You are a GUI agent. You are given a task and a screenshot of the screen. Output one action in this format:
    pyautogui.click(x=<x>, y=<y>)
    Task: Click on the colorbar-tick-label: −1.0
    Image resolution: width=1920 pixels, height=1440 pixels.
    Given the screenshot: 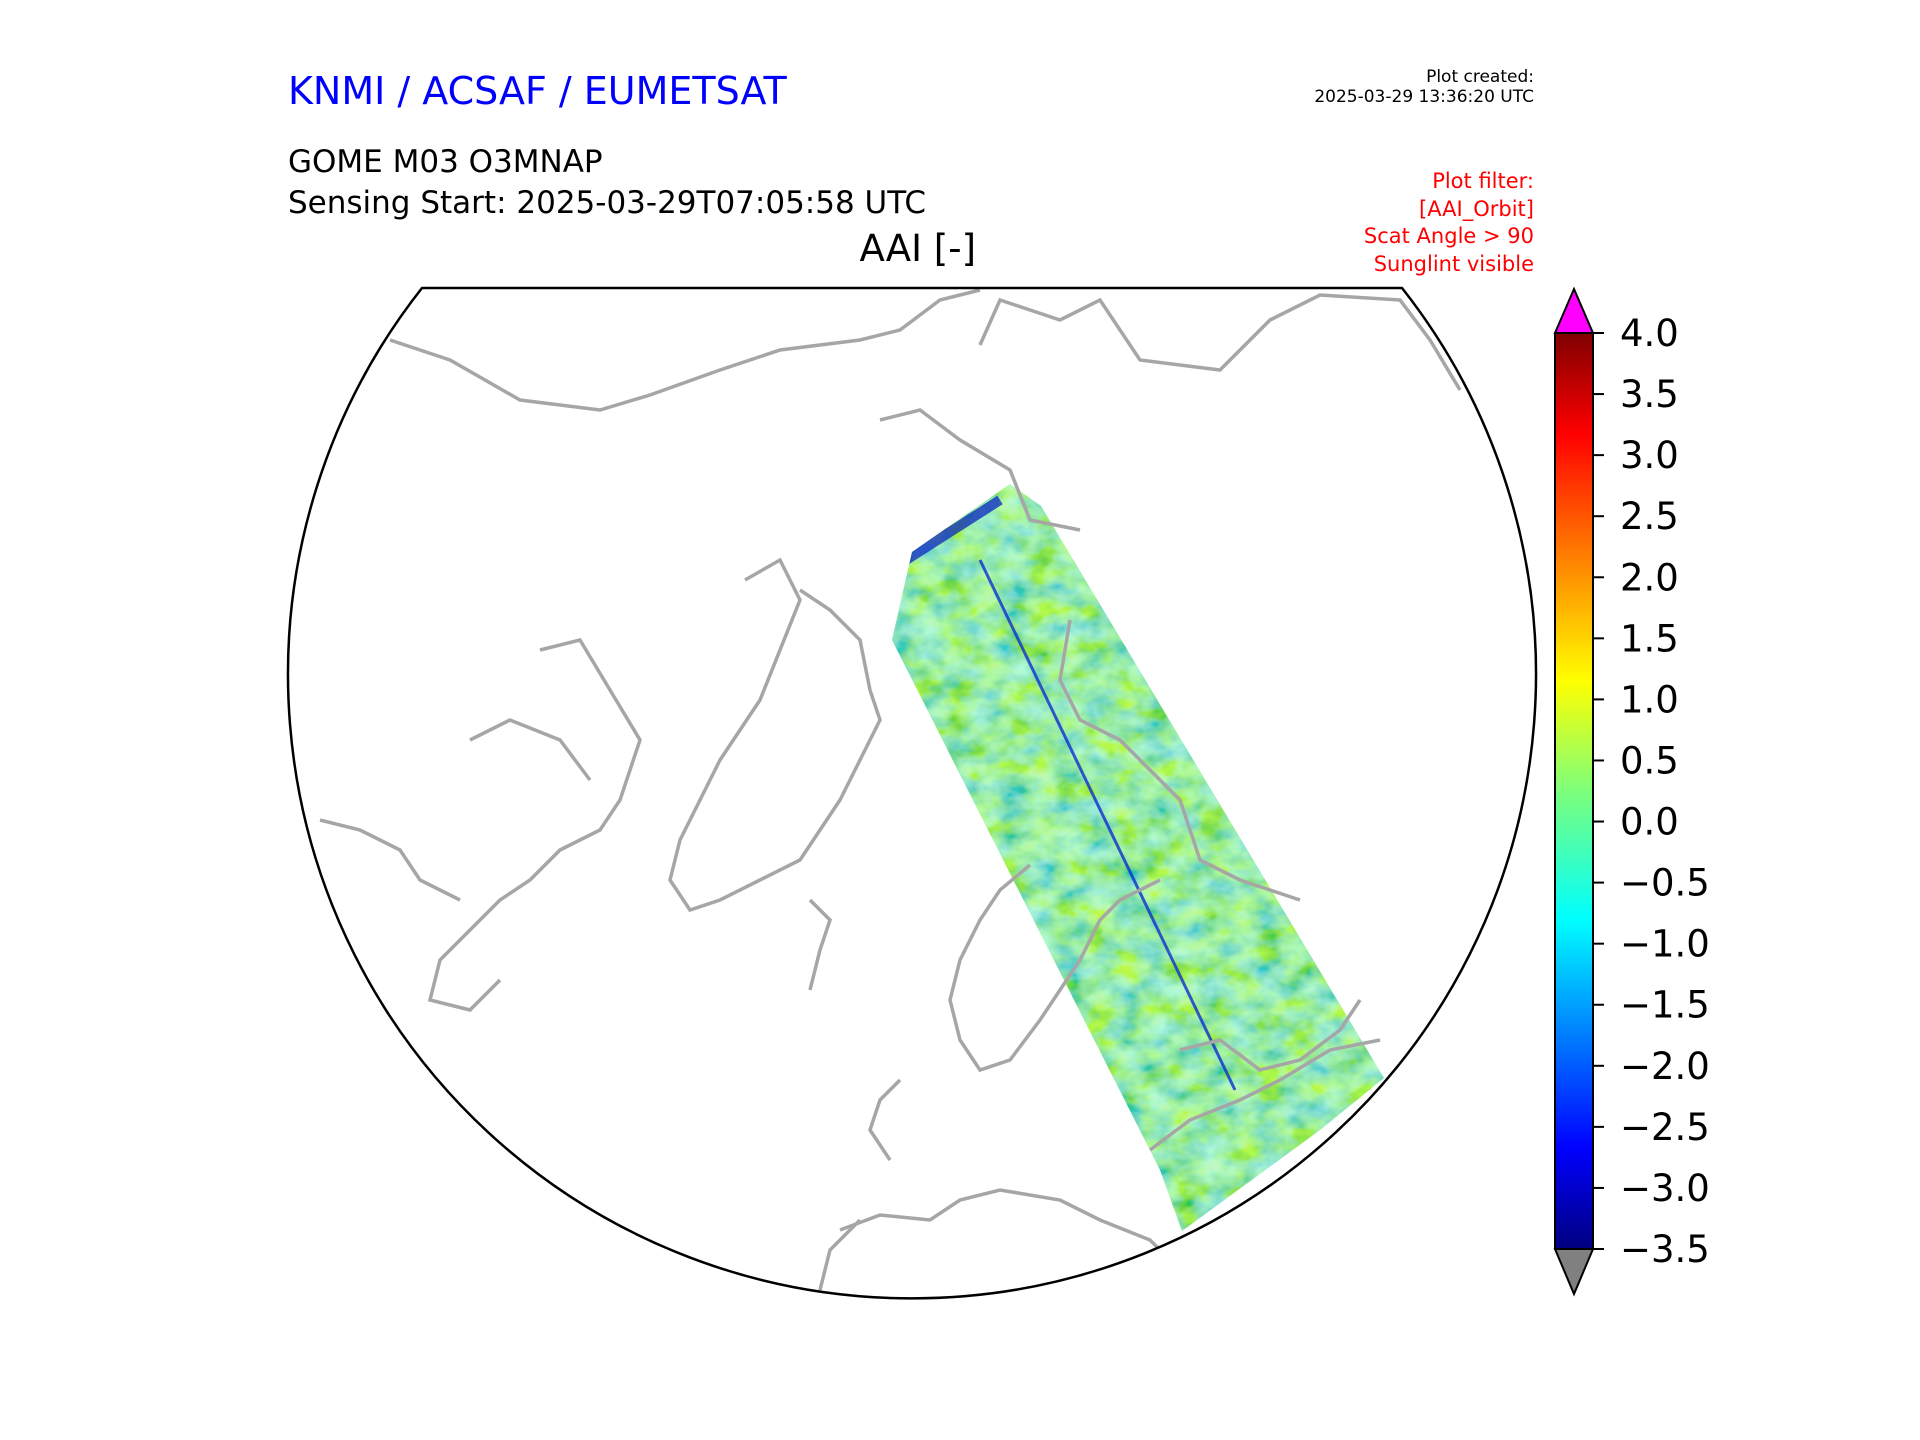 What is the action you would take?
    pyautogui.click(x=1665, y=944)
    